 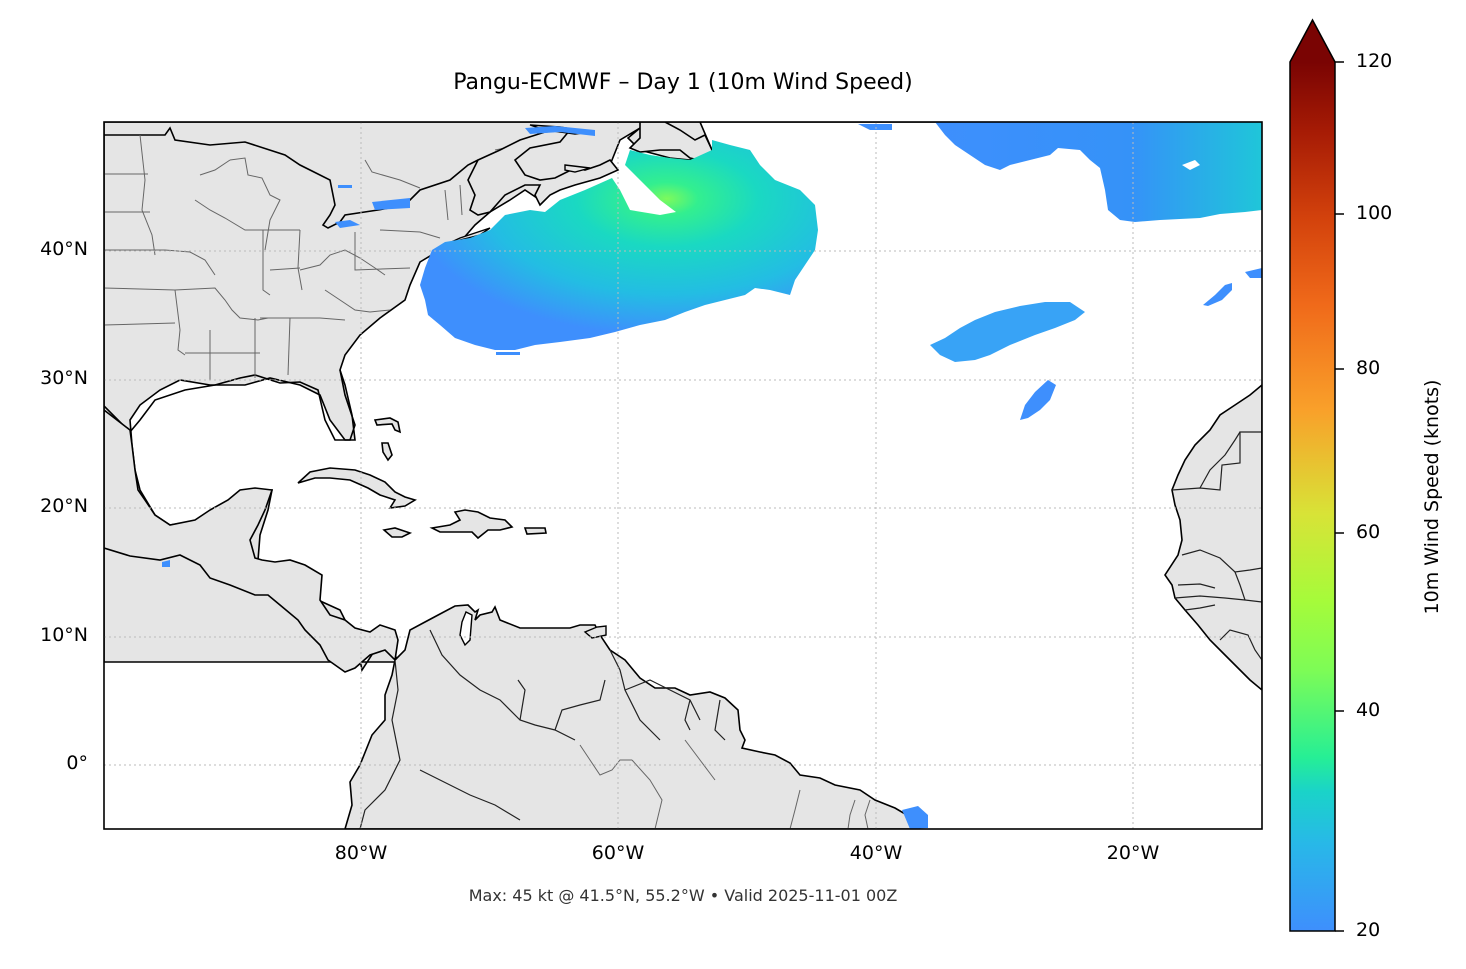 I want to click on lon-label-80w: 80°W, so click(x=361, y=853).